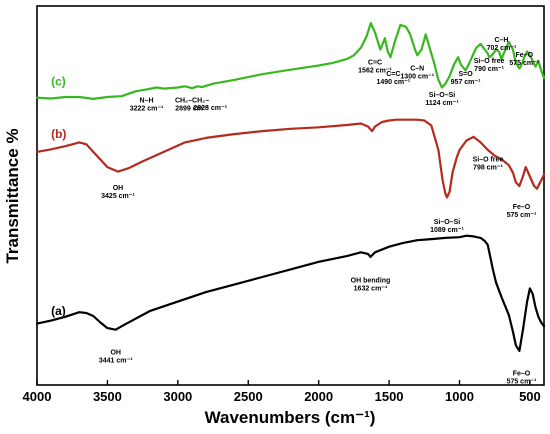  I want to click on peak-annotation: CH₂–CH₂– 2899 cm⁻¹, so click(192, 105).